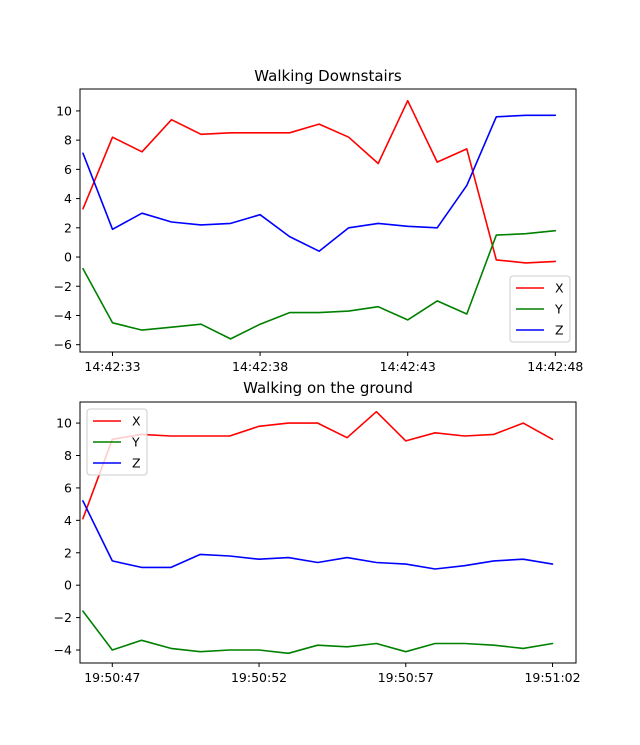 The image size is (640, 745). Describe the element at coordinates (112, 366) in the screenshot. I see `x-tick-label: 14:42:33` at that location.